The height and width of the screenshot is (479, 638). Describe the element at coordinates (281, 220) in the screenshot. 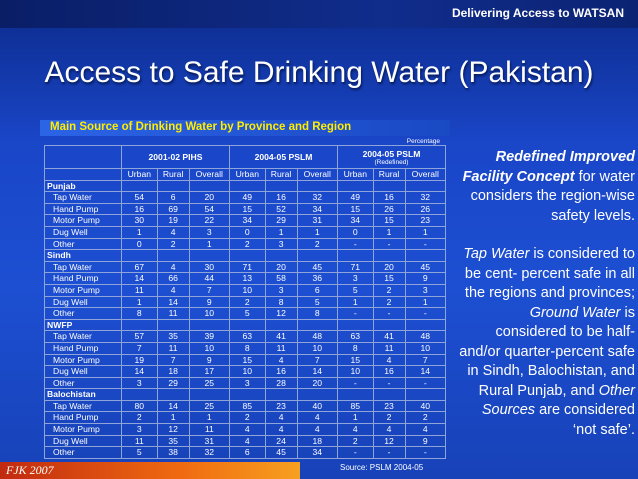

I see `cell: 29` at that location.